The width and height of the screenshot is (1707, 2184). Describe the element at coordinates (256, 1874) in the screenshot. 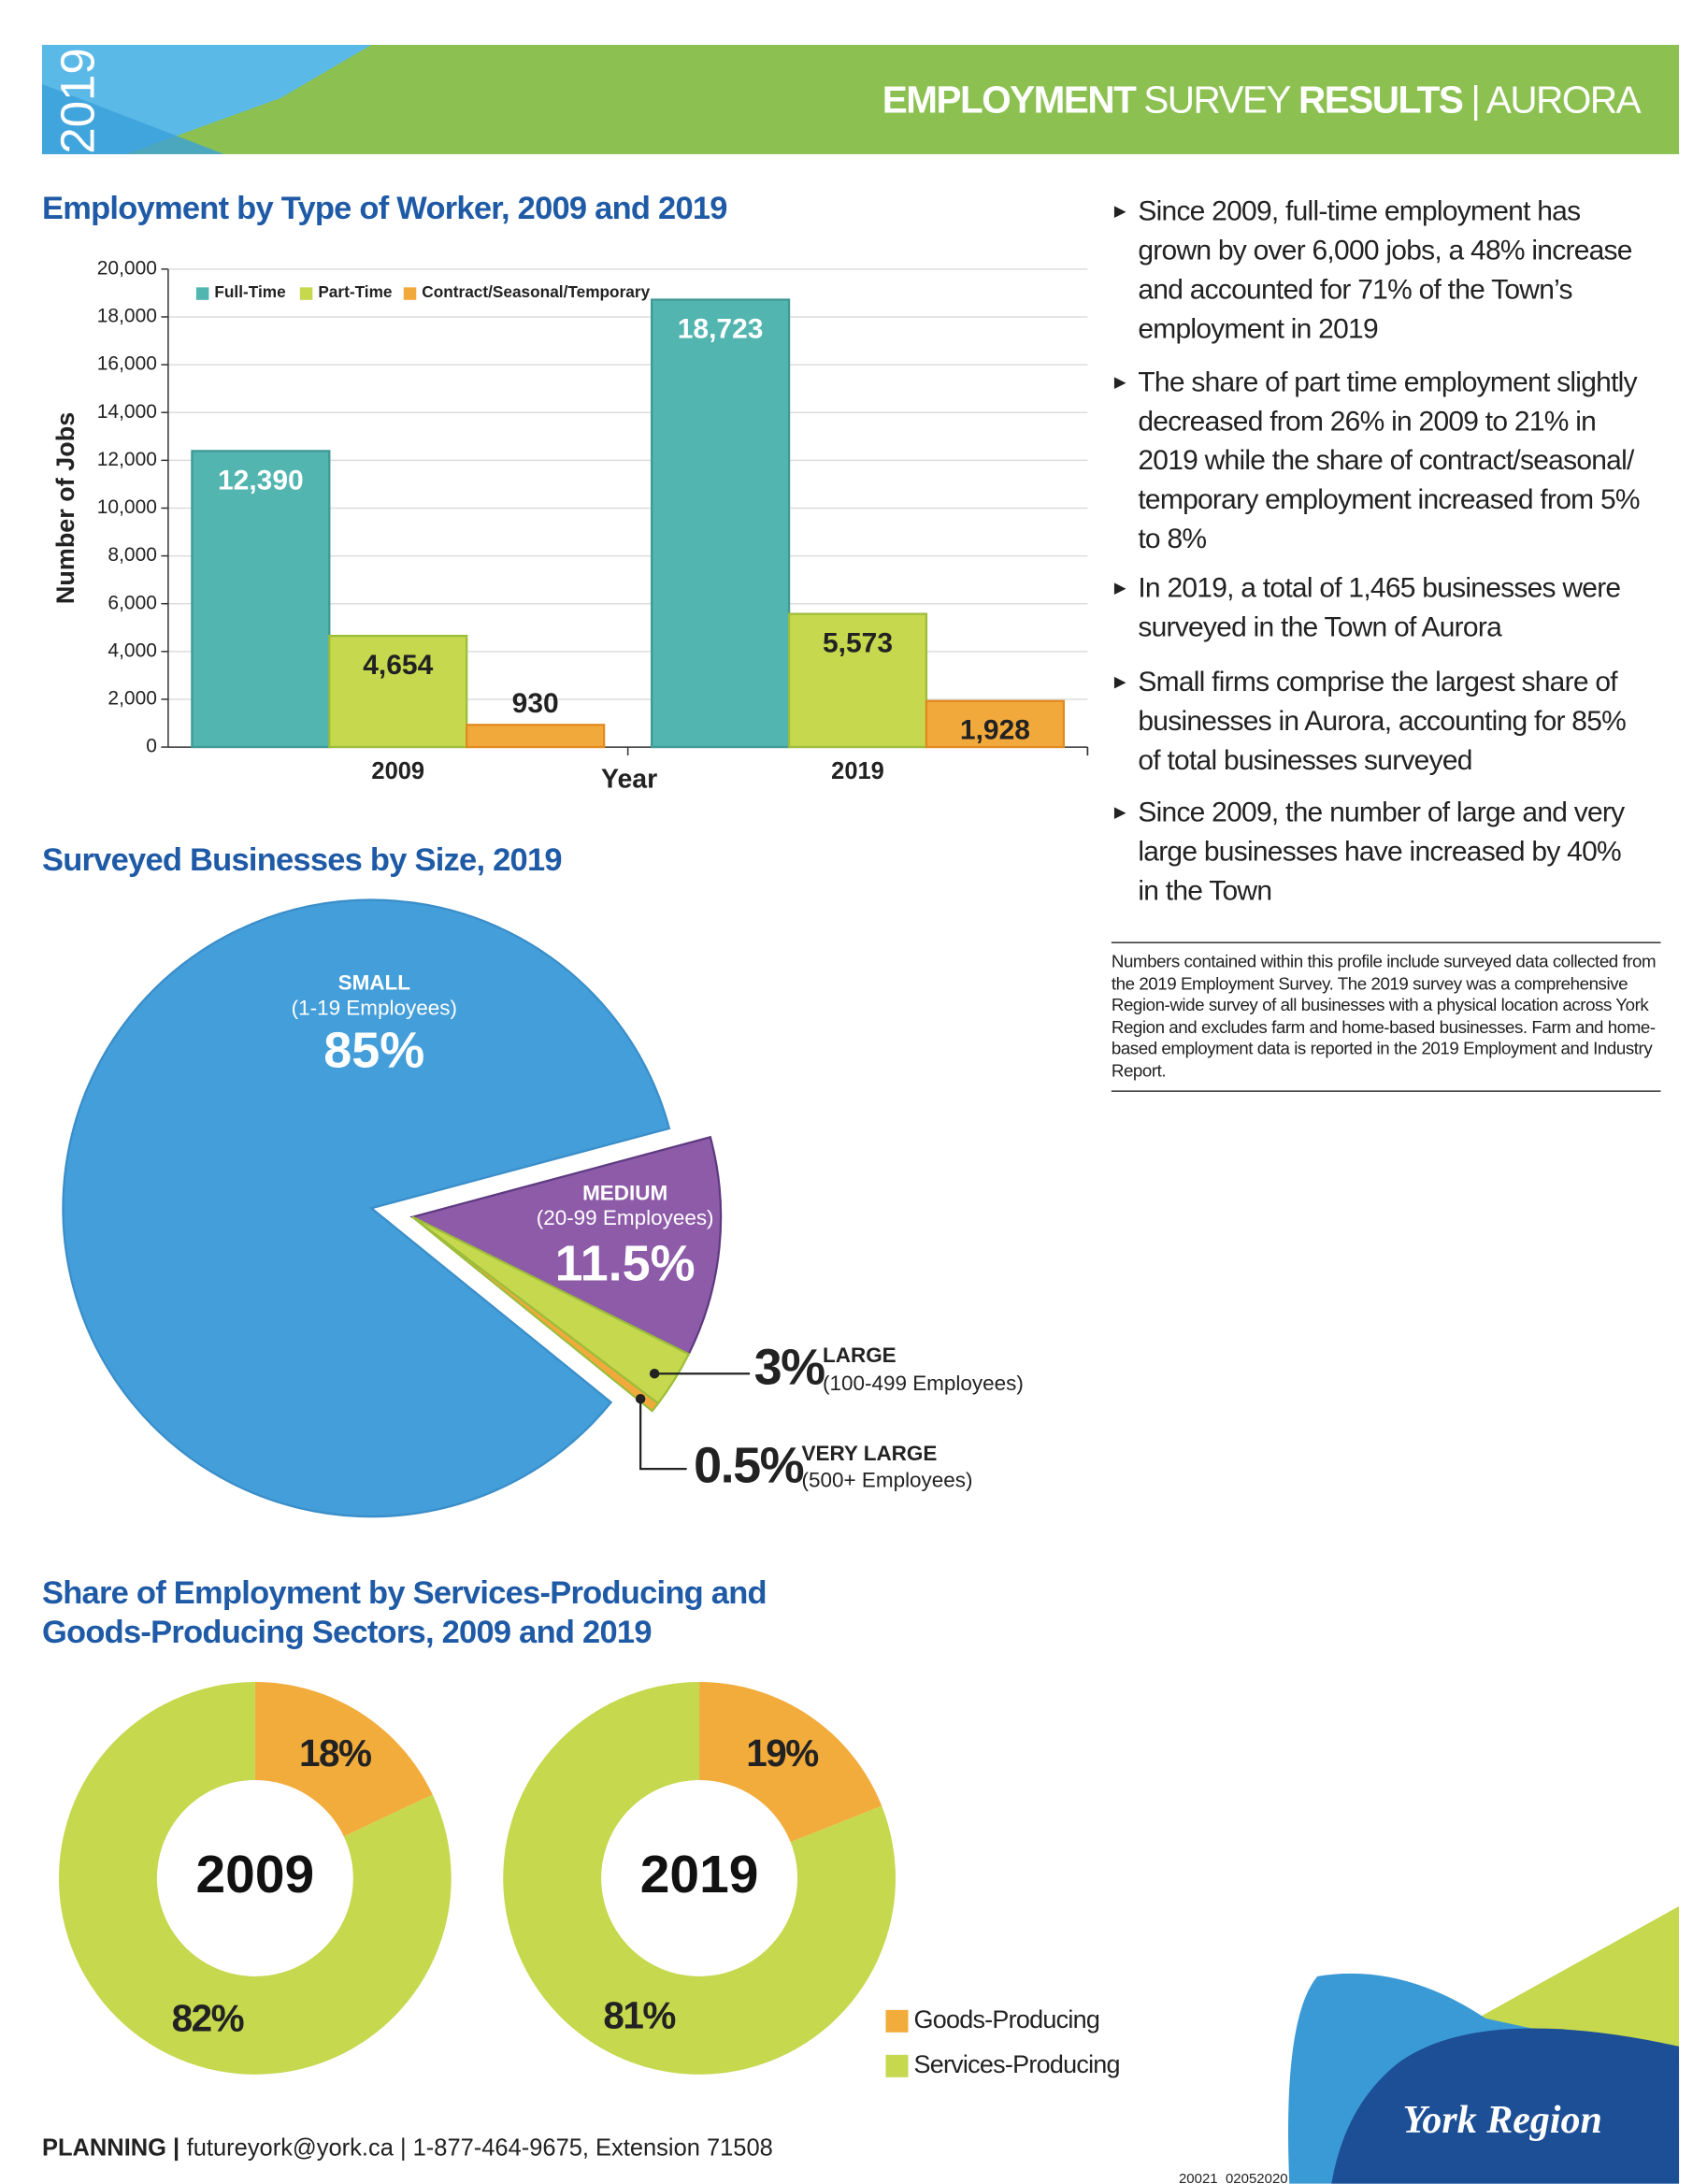

I see `donut-center-label: 2009` at that location.